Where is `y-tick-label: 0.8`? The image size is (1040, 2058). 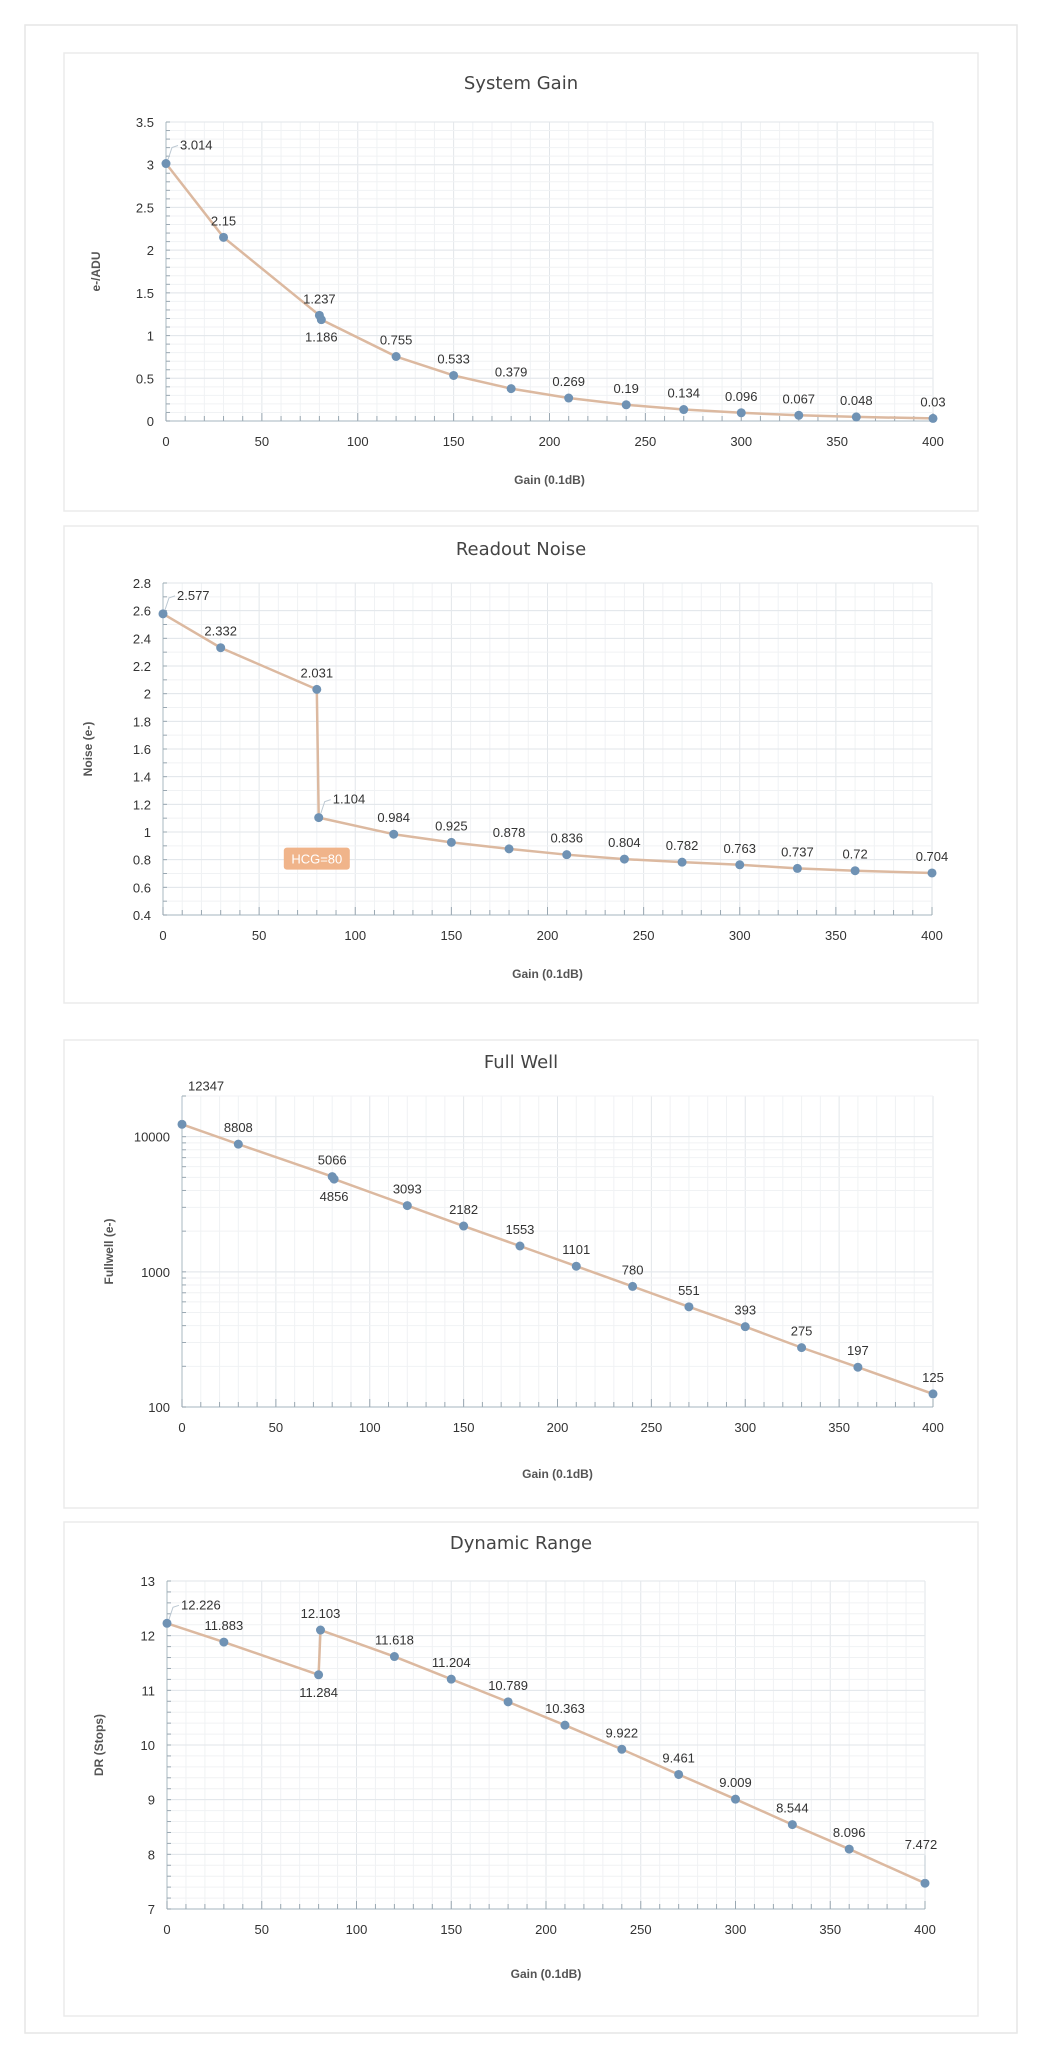
y-tick-label: 0.8 is located at coordinates (142, 860).